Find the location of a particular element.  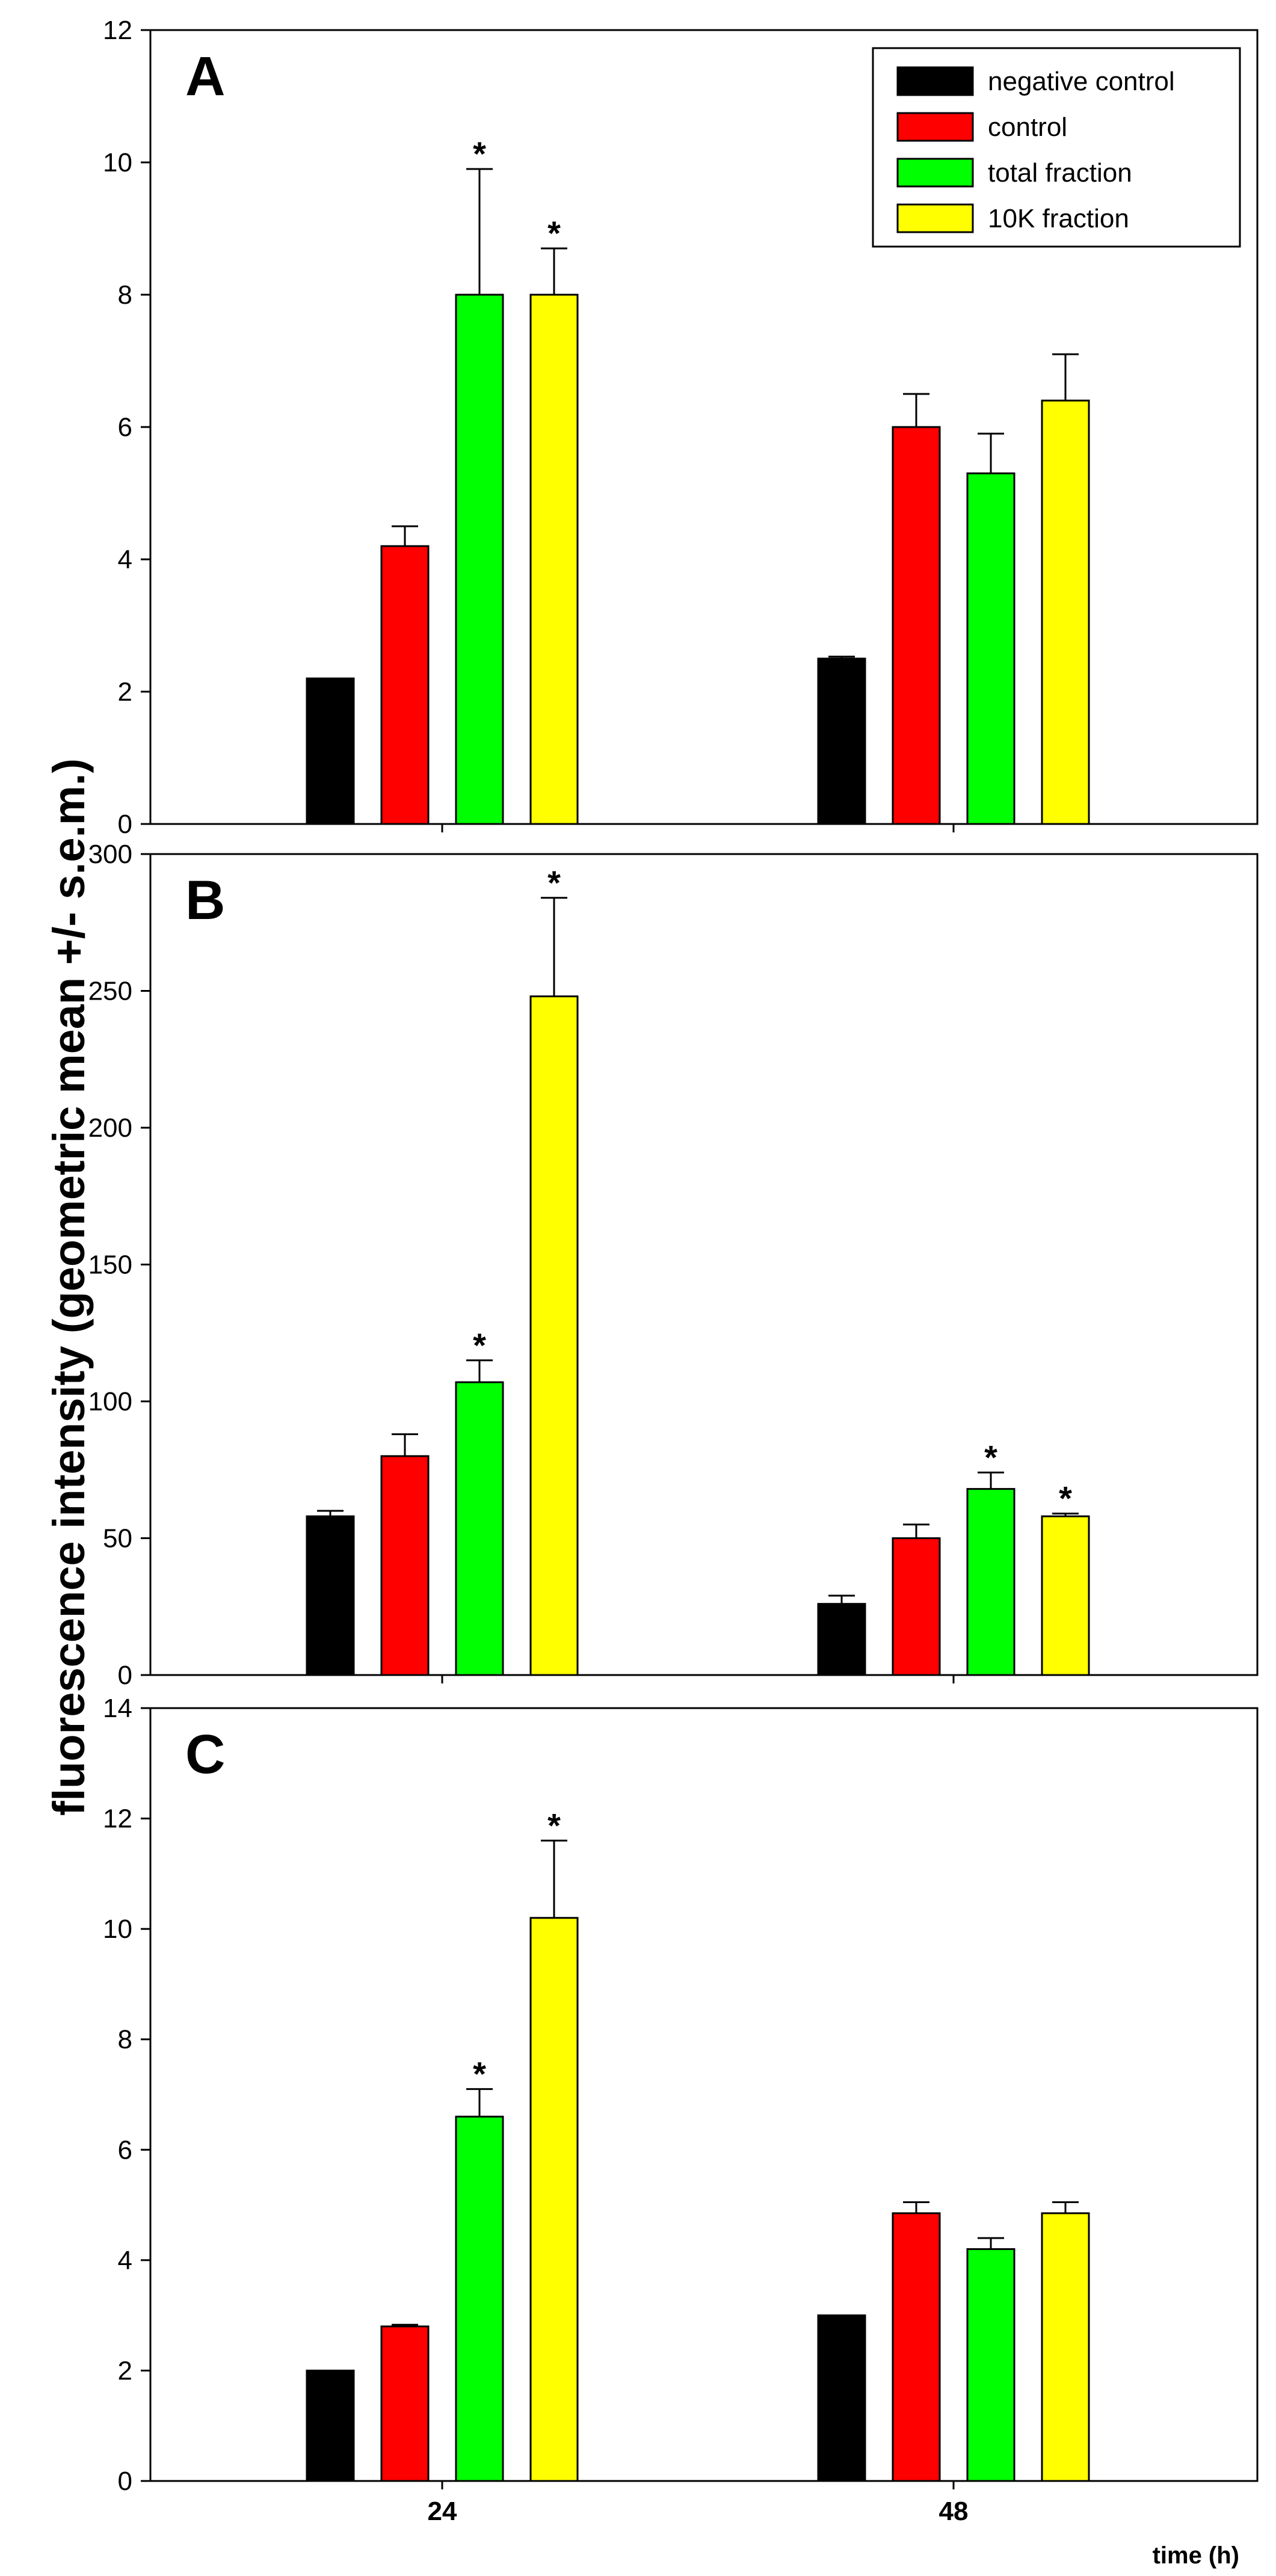

y-tick-label: 150 is located at coordinates (110, 1265).